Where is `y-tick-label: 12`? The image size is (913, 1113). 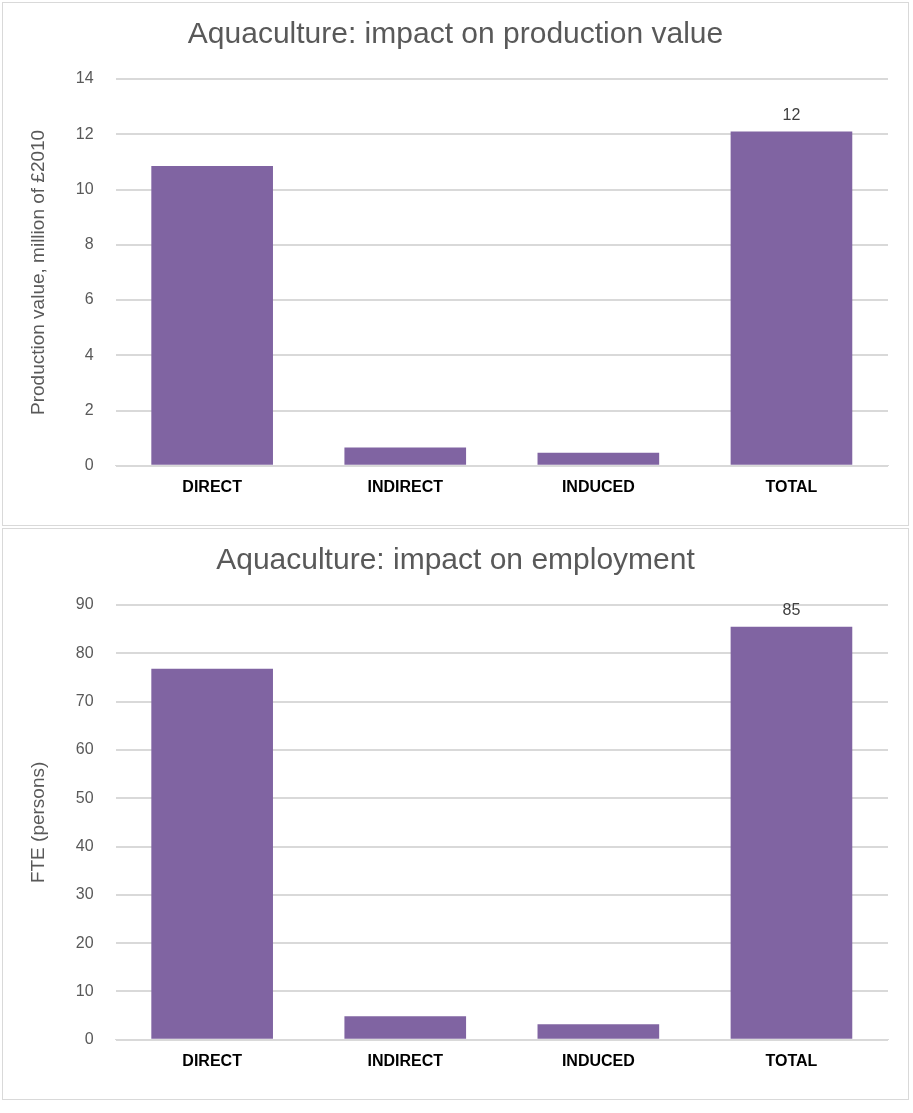
y-tick-label: 12 is located at coordinates (84, 133).